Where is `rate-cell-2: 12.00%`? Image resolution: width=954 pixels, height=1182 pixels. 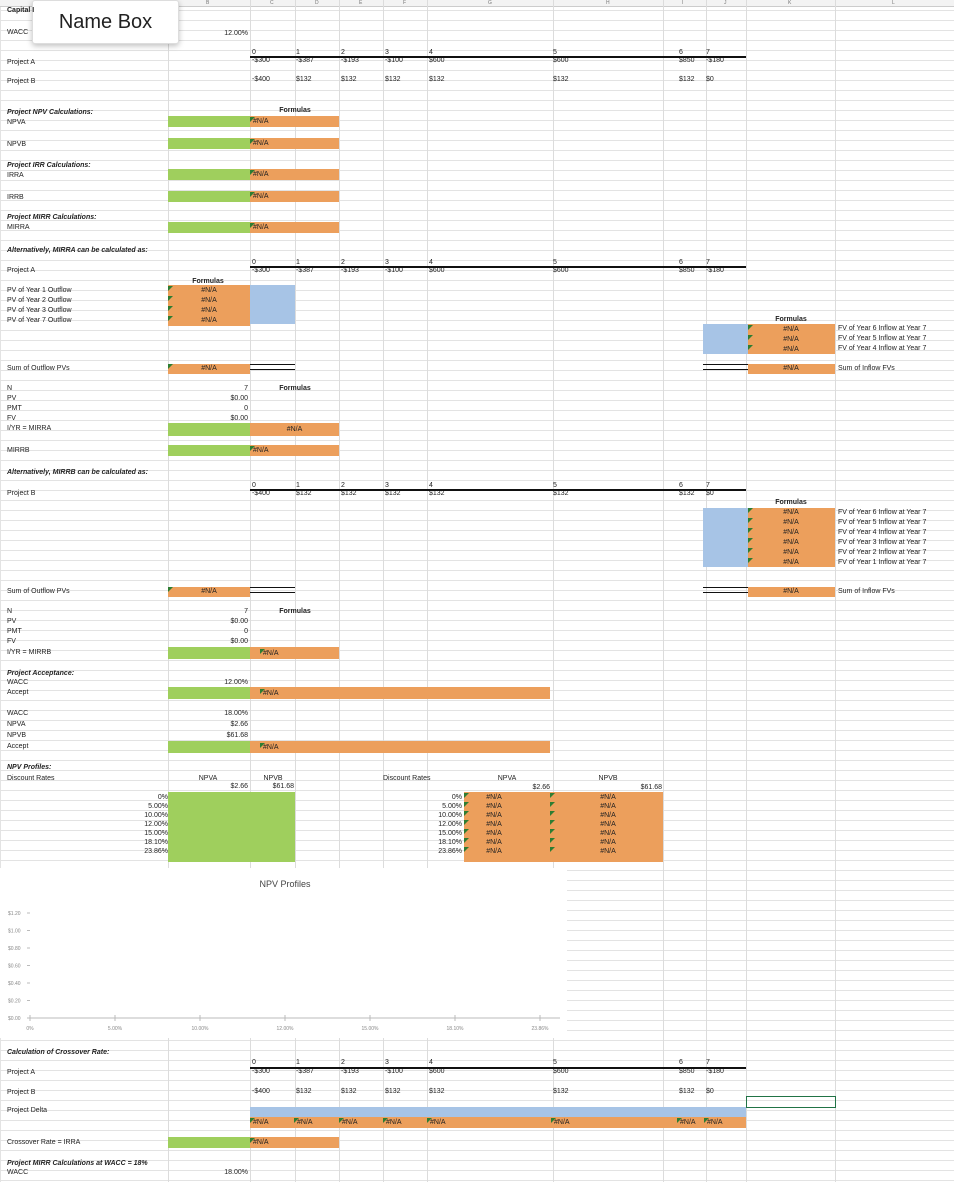 rate-cell-2: 12.00% is located at coordinates (450, 824).